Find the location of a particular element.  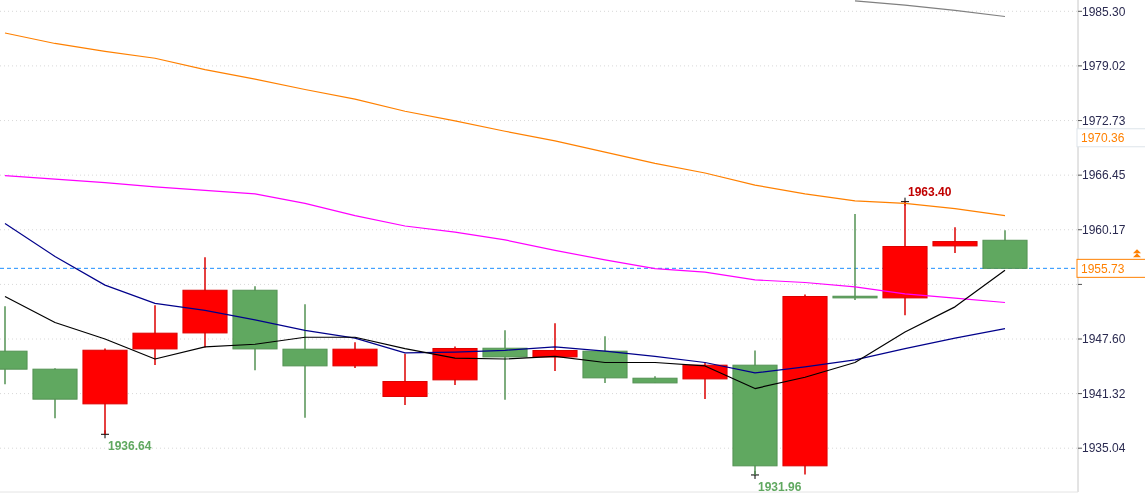

annotation: 1936.64 is located at coordinates (130, 446).